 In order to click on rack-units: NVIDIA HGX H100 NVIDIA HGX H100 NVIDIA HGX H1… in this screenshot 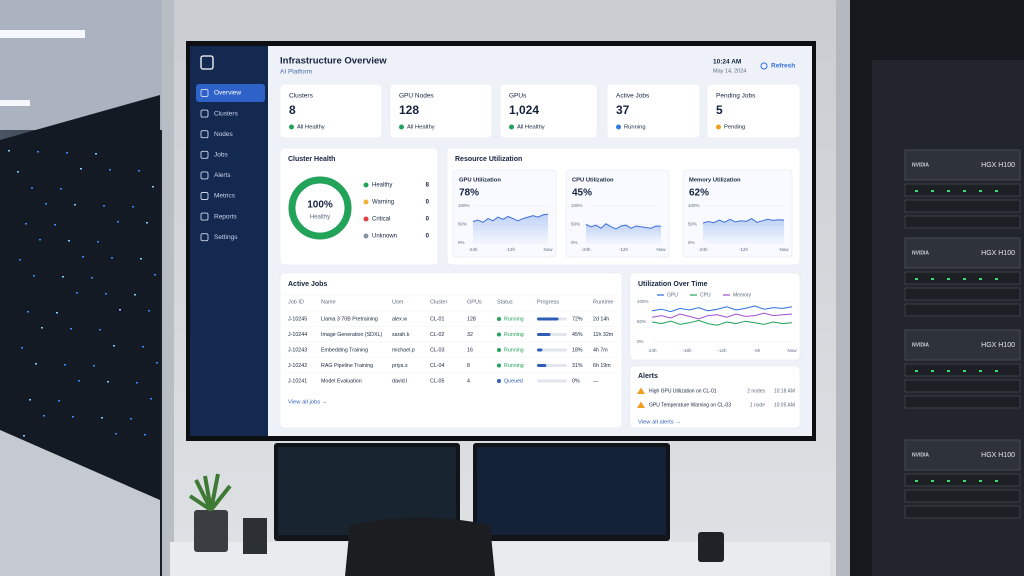, I will do `click(962, 334)`.